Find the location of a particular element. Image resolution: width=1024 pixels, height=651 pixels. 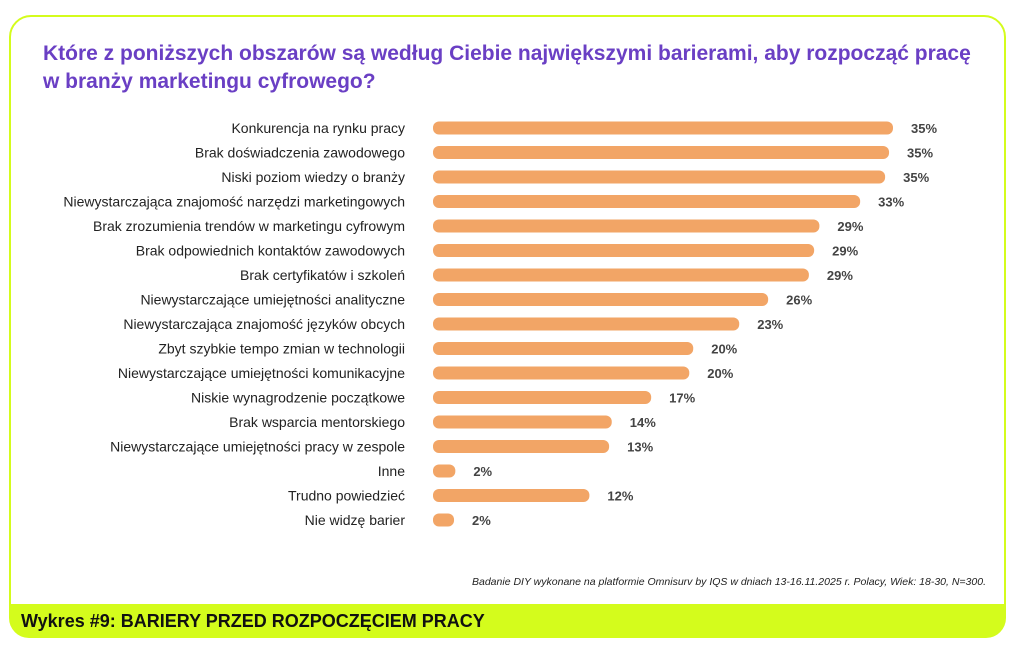

data-label: 26% is located at coordinates (799, 300).